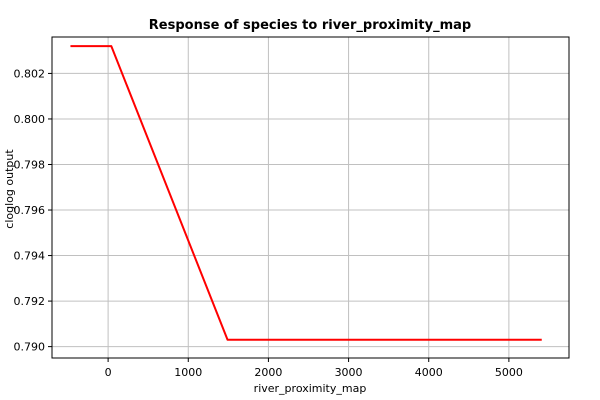 This screenshot has width=600, height=400. I want to click on x-tick-label: 4000, so click(429, 372).